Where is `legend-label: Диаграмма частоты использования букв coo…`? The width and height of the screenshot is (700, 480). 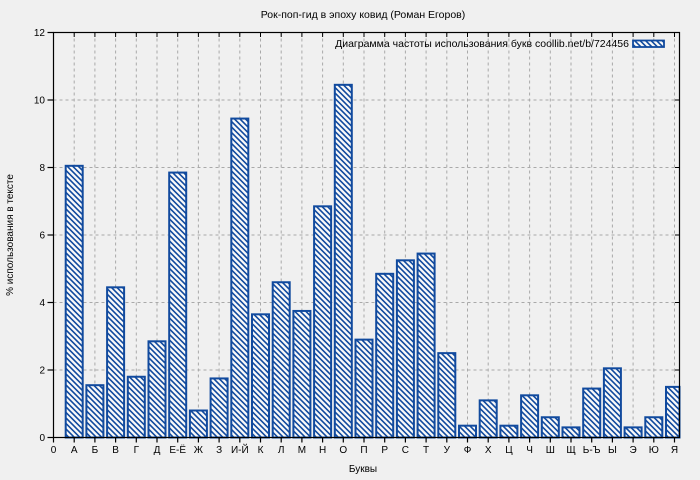
legend-label: Диаграмма частоты использования букв coo… is located at coordinates (482, 44).